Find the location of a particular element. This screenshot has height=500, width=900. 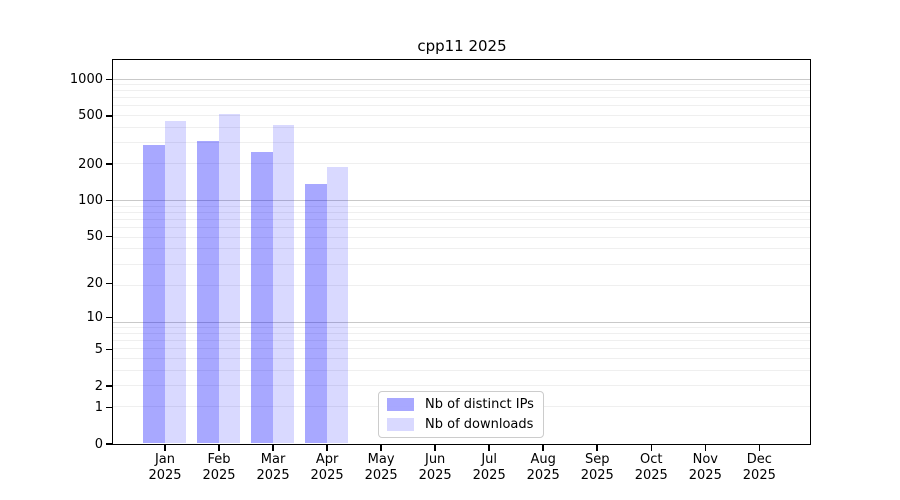

y-tick-label: 10 is located at coordinates (94, 317).